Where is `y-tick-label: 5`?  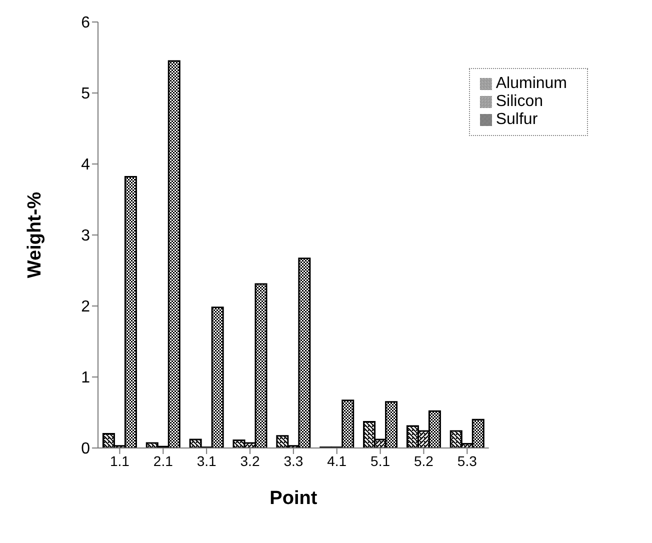
y-tick-label: 5 is located at coordinates (85, 94).